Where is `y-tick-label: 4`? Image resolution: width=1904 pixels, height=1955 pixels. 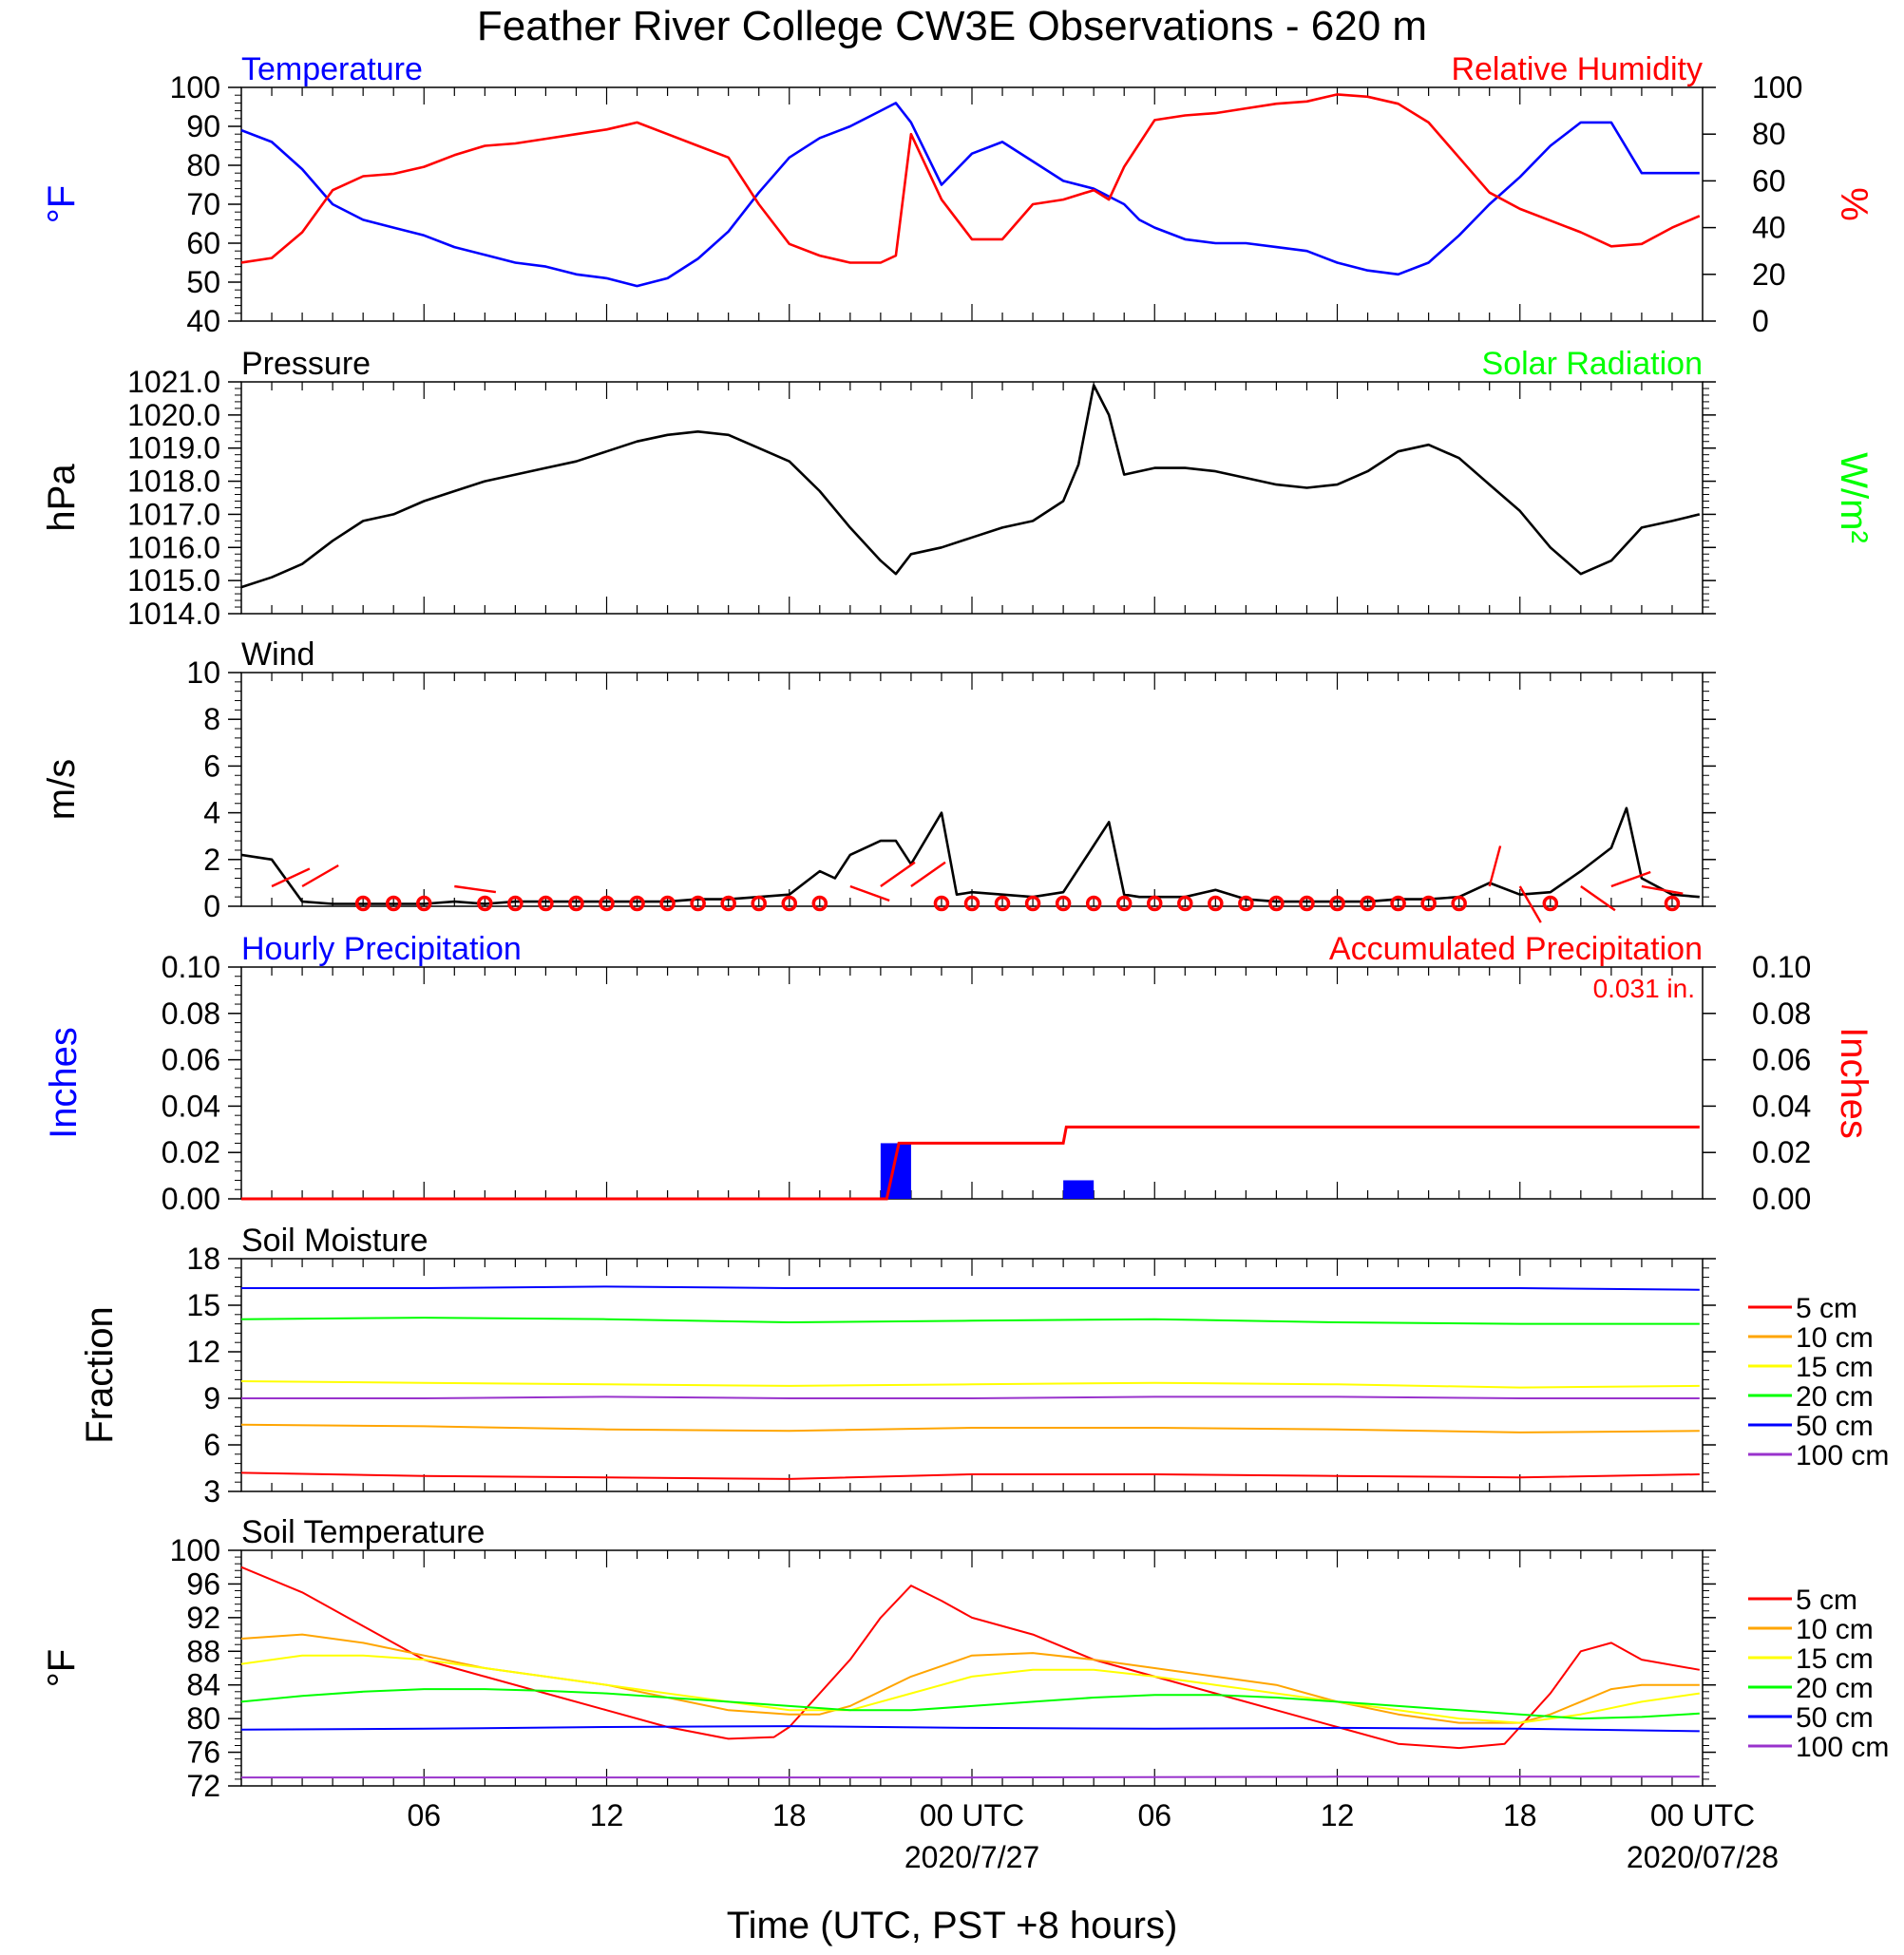 y-tick-label: 4 is located at coordinates (211, 813).